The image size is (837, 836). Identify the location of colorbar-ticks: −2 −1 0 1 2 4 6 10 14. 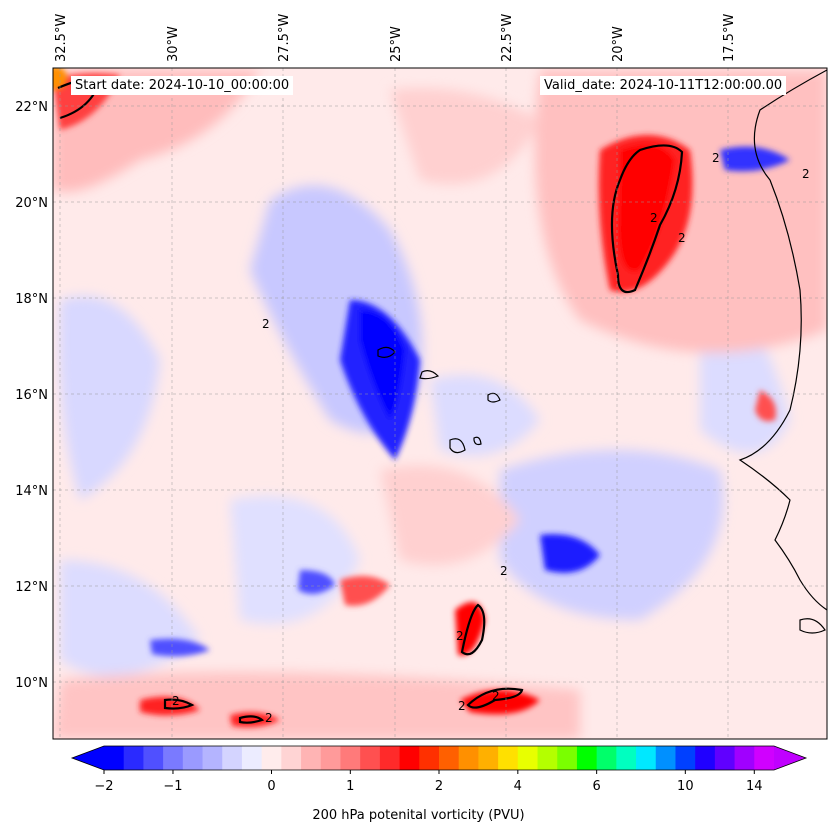
(428, 782).